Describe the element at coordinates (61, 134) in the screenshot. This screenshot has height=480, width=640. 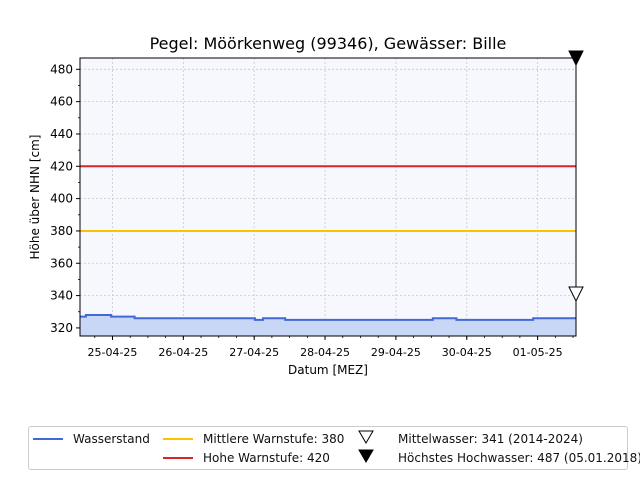
I see `y-tick-label: 440` at that location.